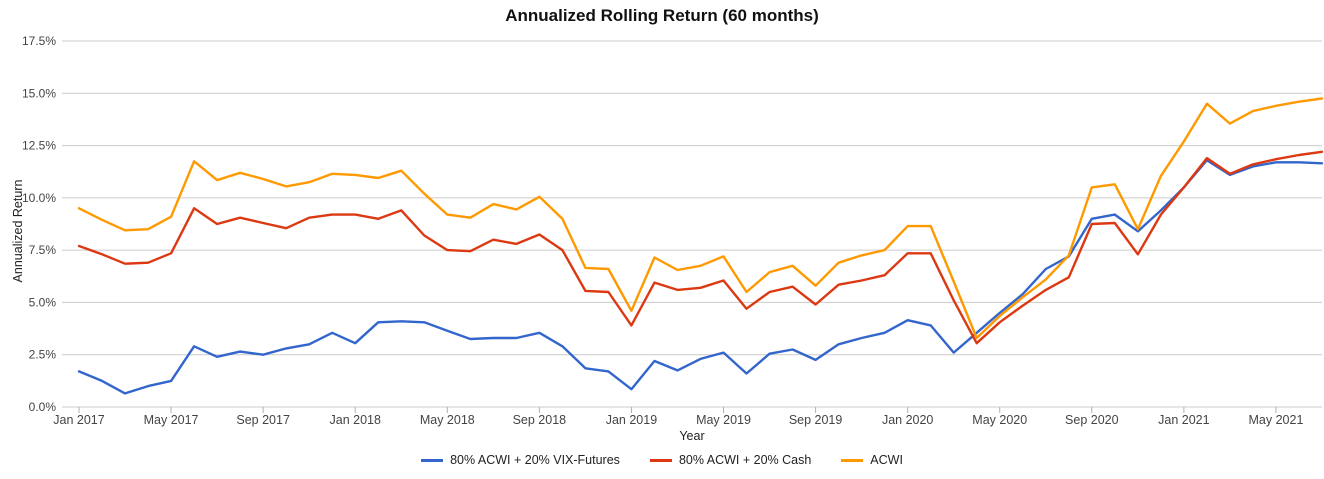  Describe the element at coordinates (355, 420) in the screenshot. I see `x-tick-label: Jan 2018` at that location.